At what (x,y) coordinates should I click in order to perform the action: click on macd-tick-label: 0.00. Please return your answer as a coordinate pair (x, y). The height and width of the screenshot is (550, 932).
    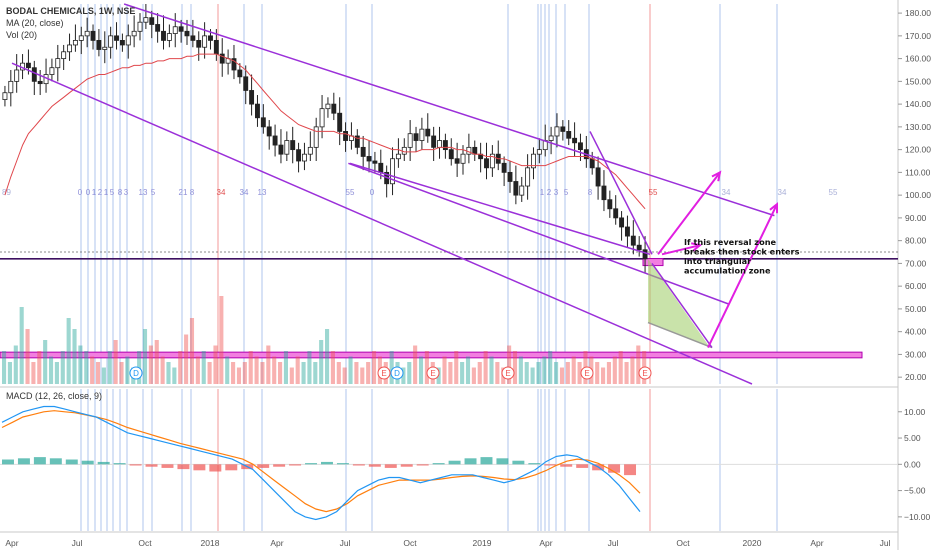
    Looking at the image, I should click on (912, 464).